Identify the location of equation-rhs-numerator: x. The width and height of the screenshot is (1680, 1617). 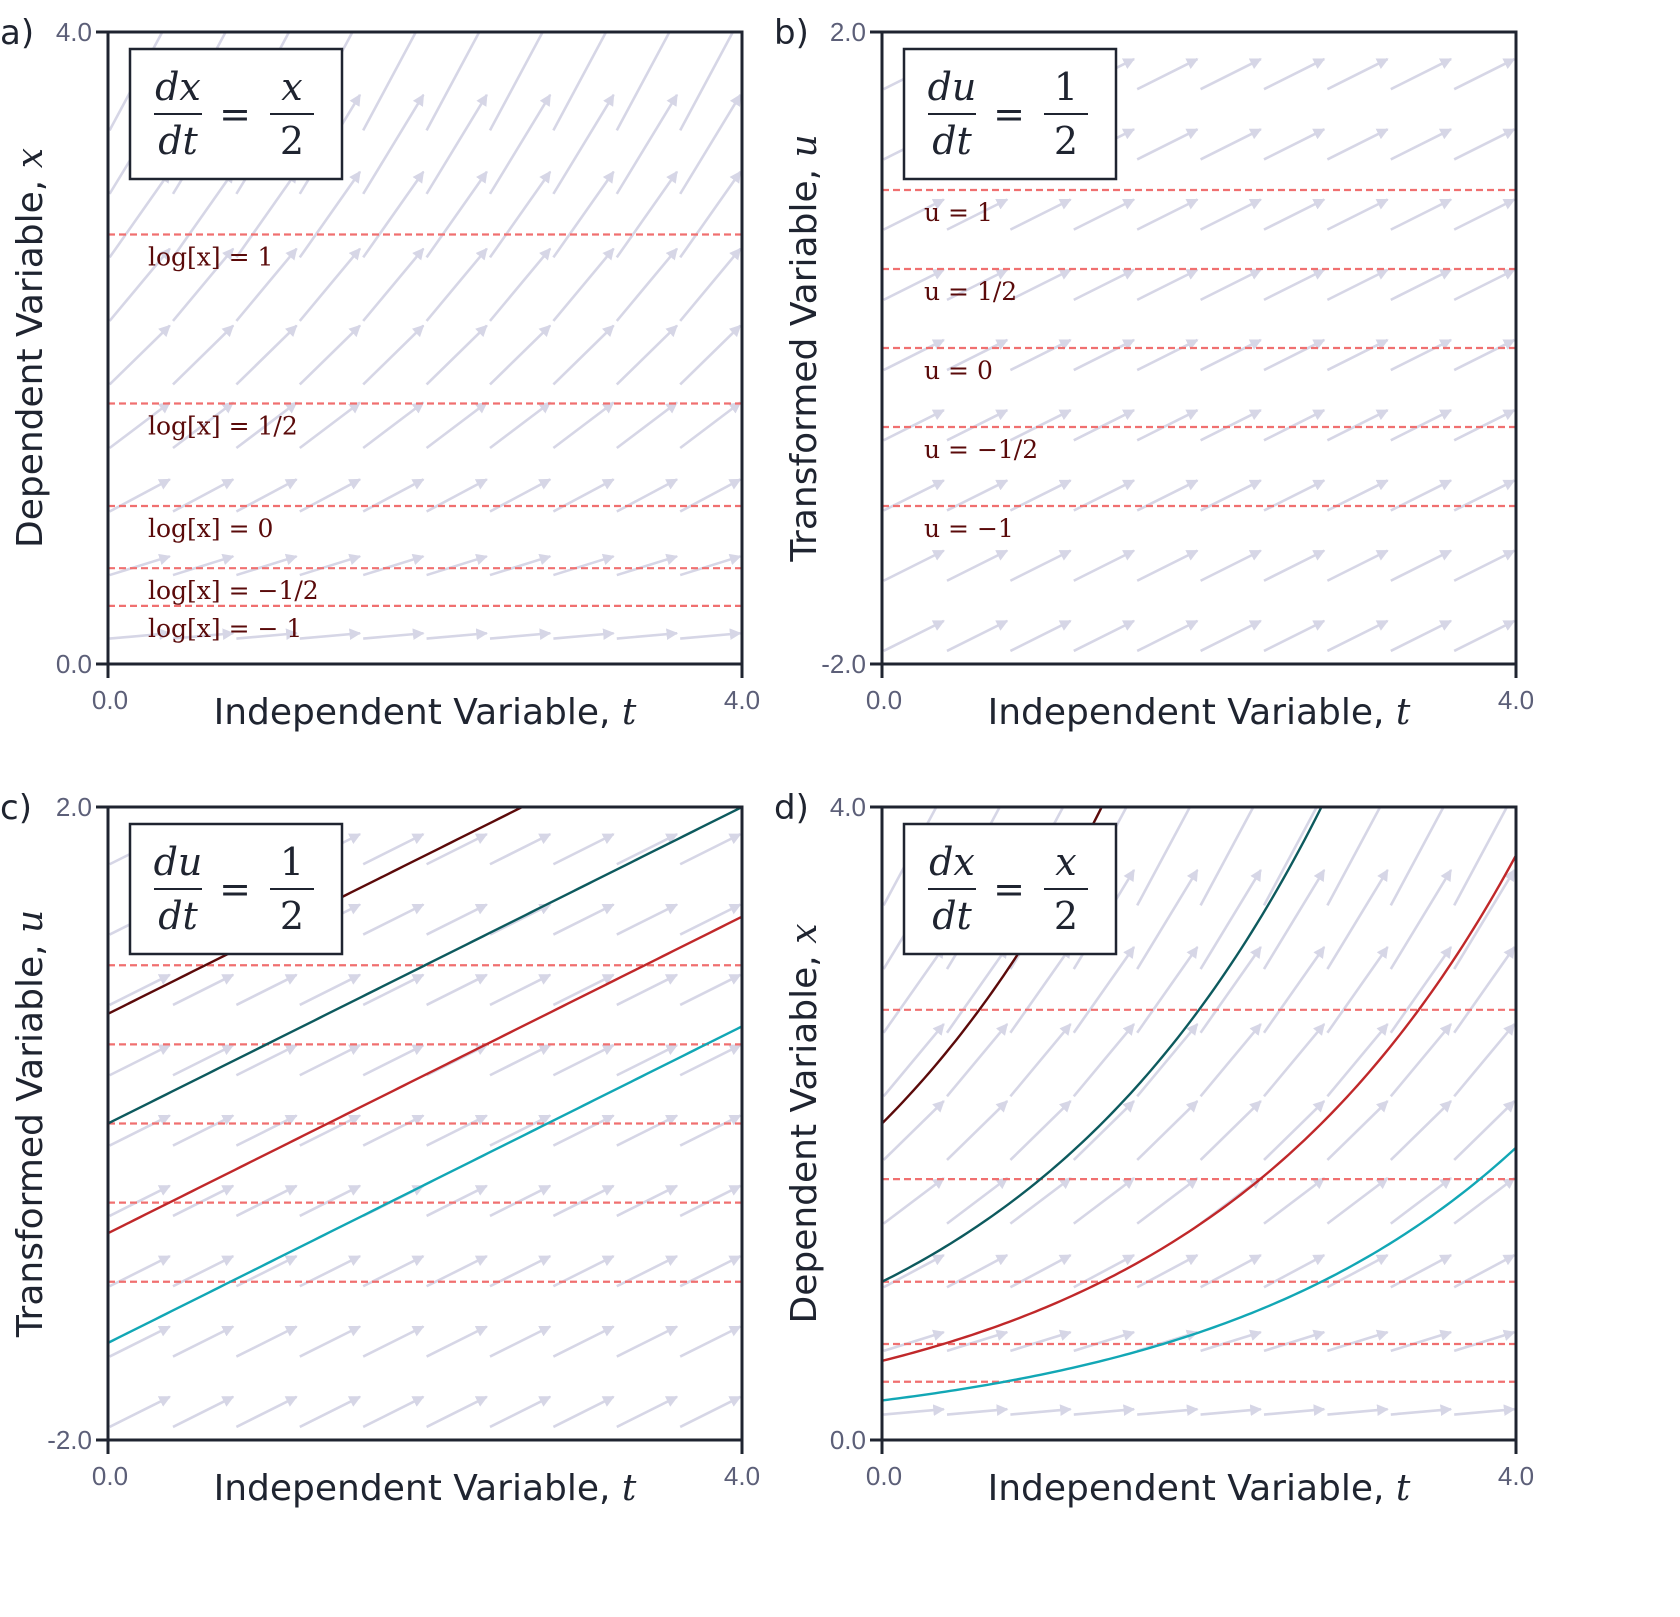
(291, 87).